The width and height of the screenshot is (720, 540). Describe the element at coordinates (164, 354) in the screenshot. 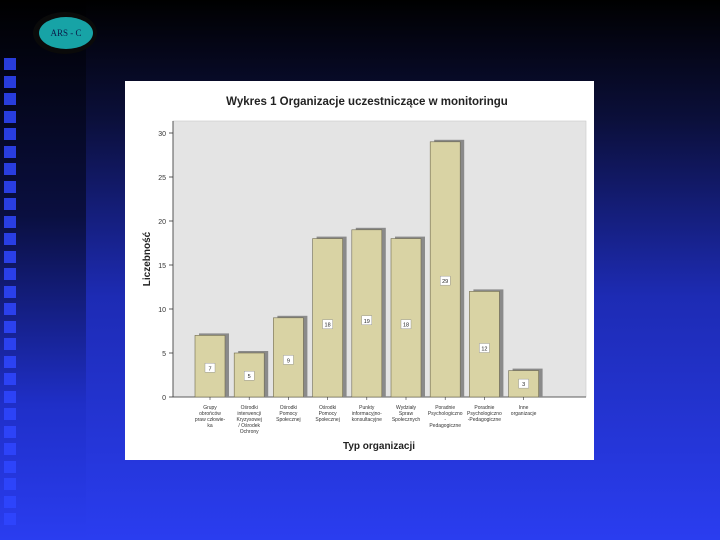

I see `y-tick-label: 5` at that location.